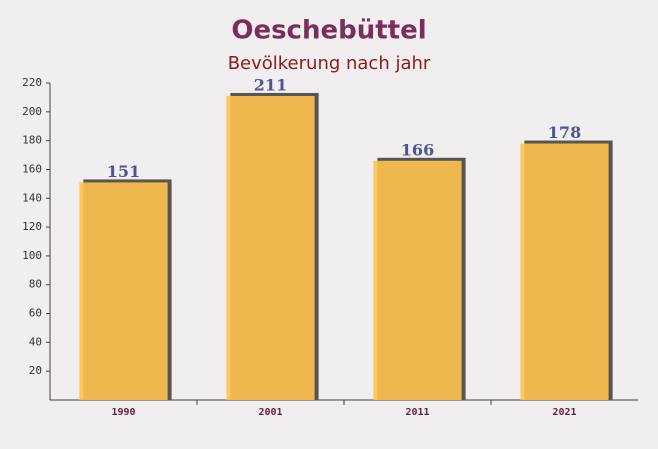 This screenshot has width=658, height=449. I want to click on y-tick-label: 200, so click(32, 111).